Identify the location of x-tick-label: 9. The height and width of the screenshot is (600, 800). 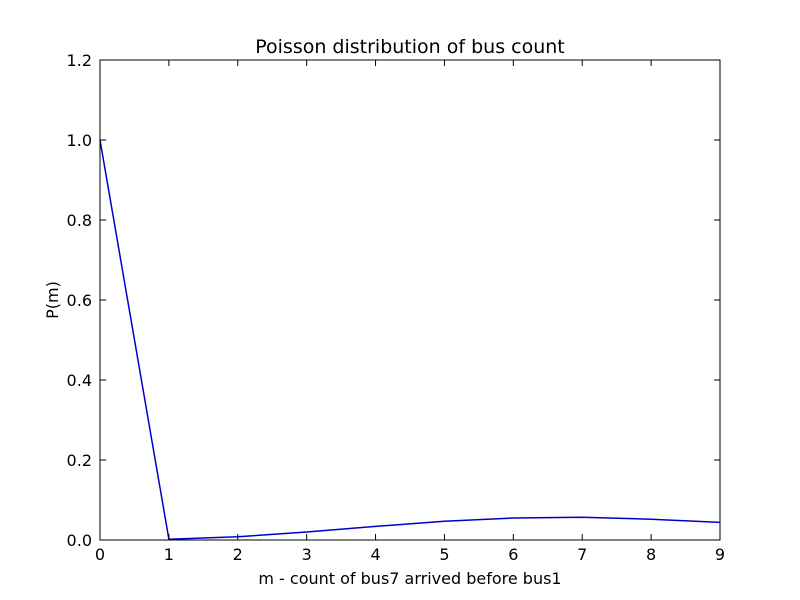
(720, 554).